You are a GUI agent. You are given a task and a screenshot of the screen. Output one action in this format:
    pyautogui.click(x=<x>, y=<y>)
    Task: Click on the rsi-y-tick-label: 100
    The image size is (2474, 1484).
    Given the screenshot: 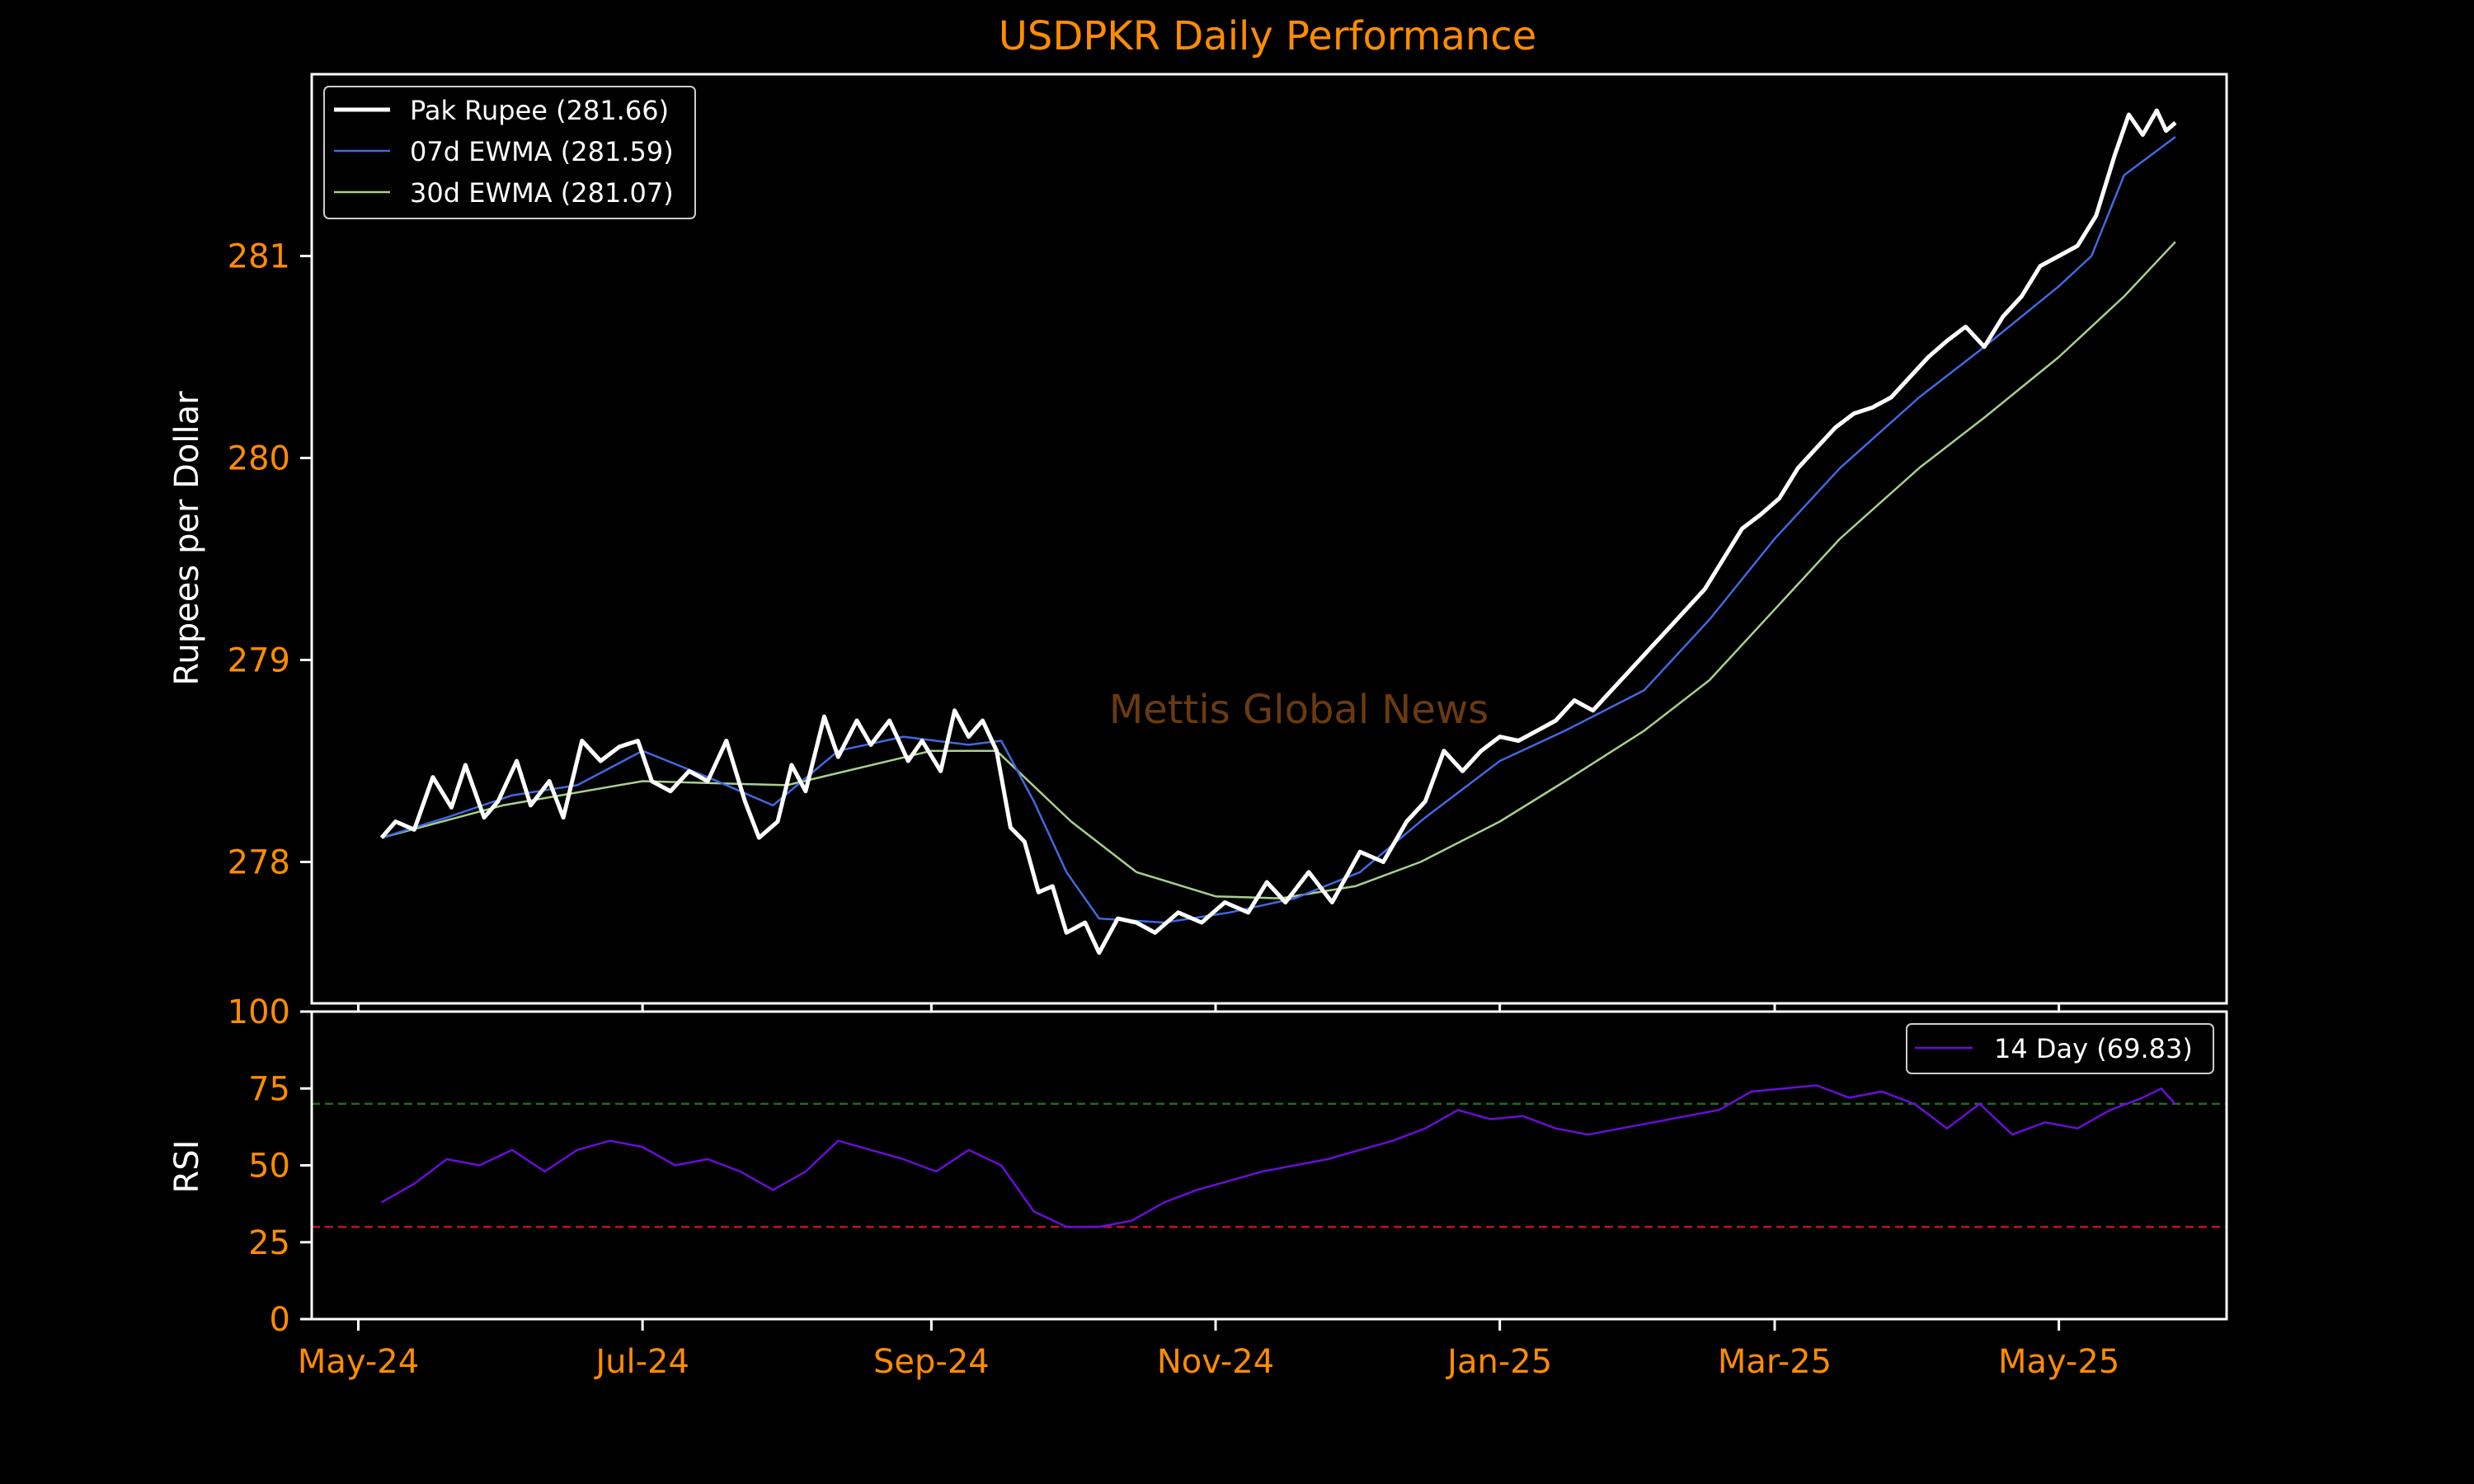 What is the action you would take?
    pyautogui.click(x=259, y=1012)
    